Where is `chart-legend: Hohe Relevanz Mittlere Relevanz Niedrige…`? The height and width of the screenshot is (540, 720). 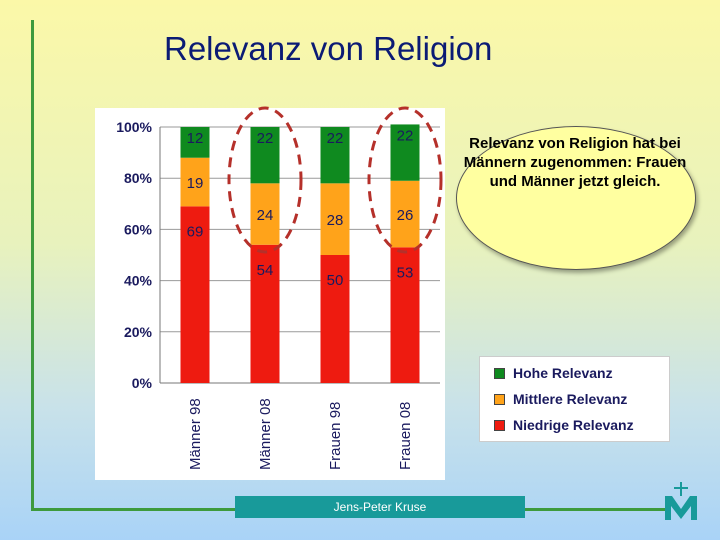
chart-legend: Hohe Relevanz Mittlere Relevanz Niedrige… is located at coordinates (574, 399).